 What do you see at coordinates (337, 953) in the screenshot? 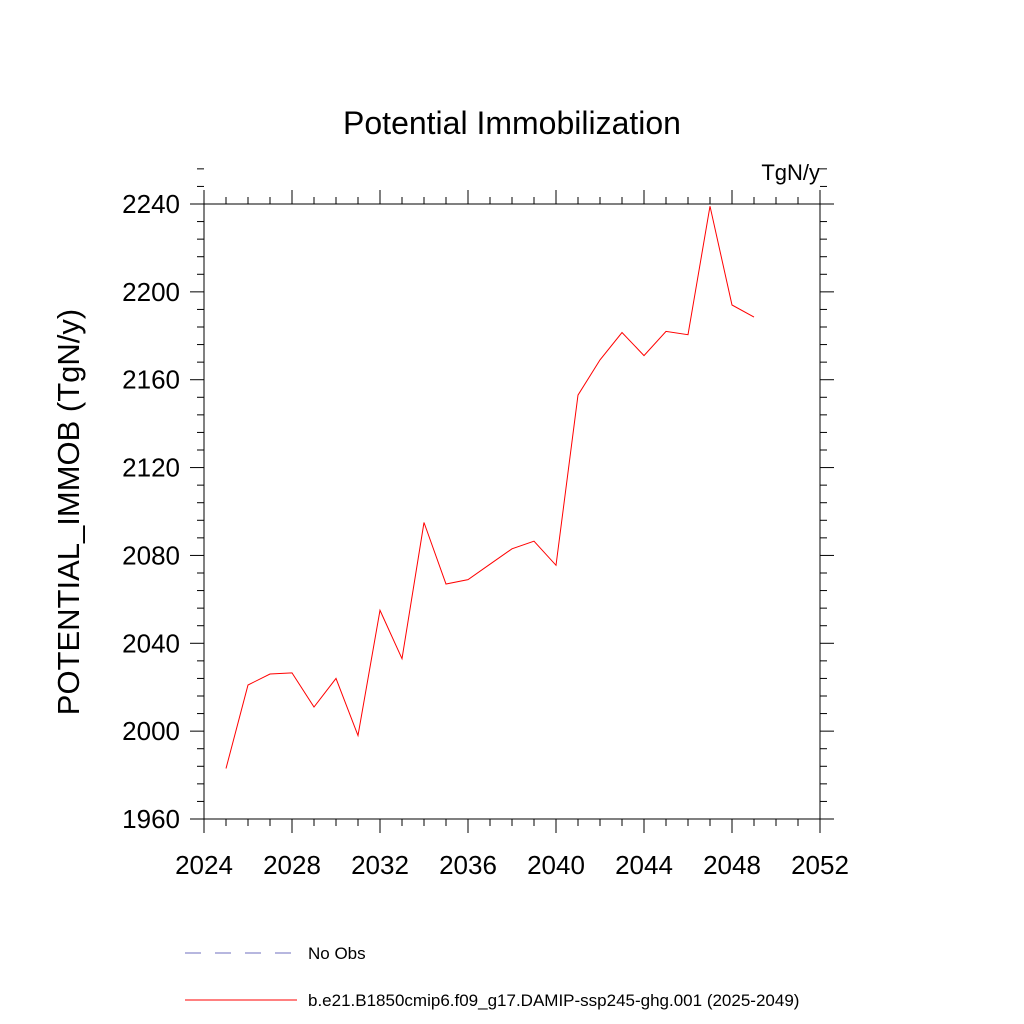
I see `legend-label-no-obs: No Obs` at bounding box center [337, 953].